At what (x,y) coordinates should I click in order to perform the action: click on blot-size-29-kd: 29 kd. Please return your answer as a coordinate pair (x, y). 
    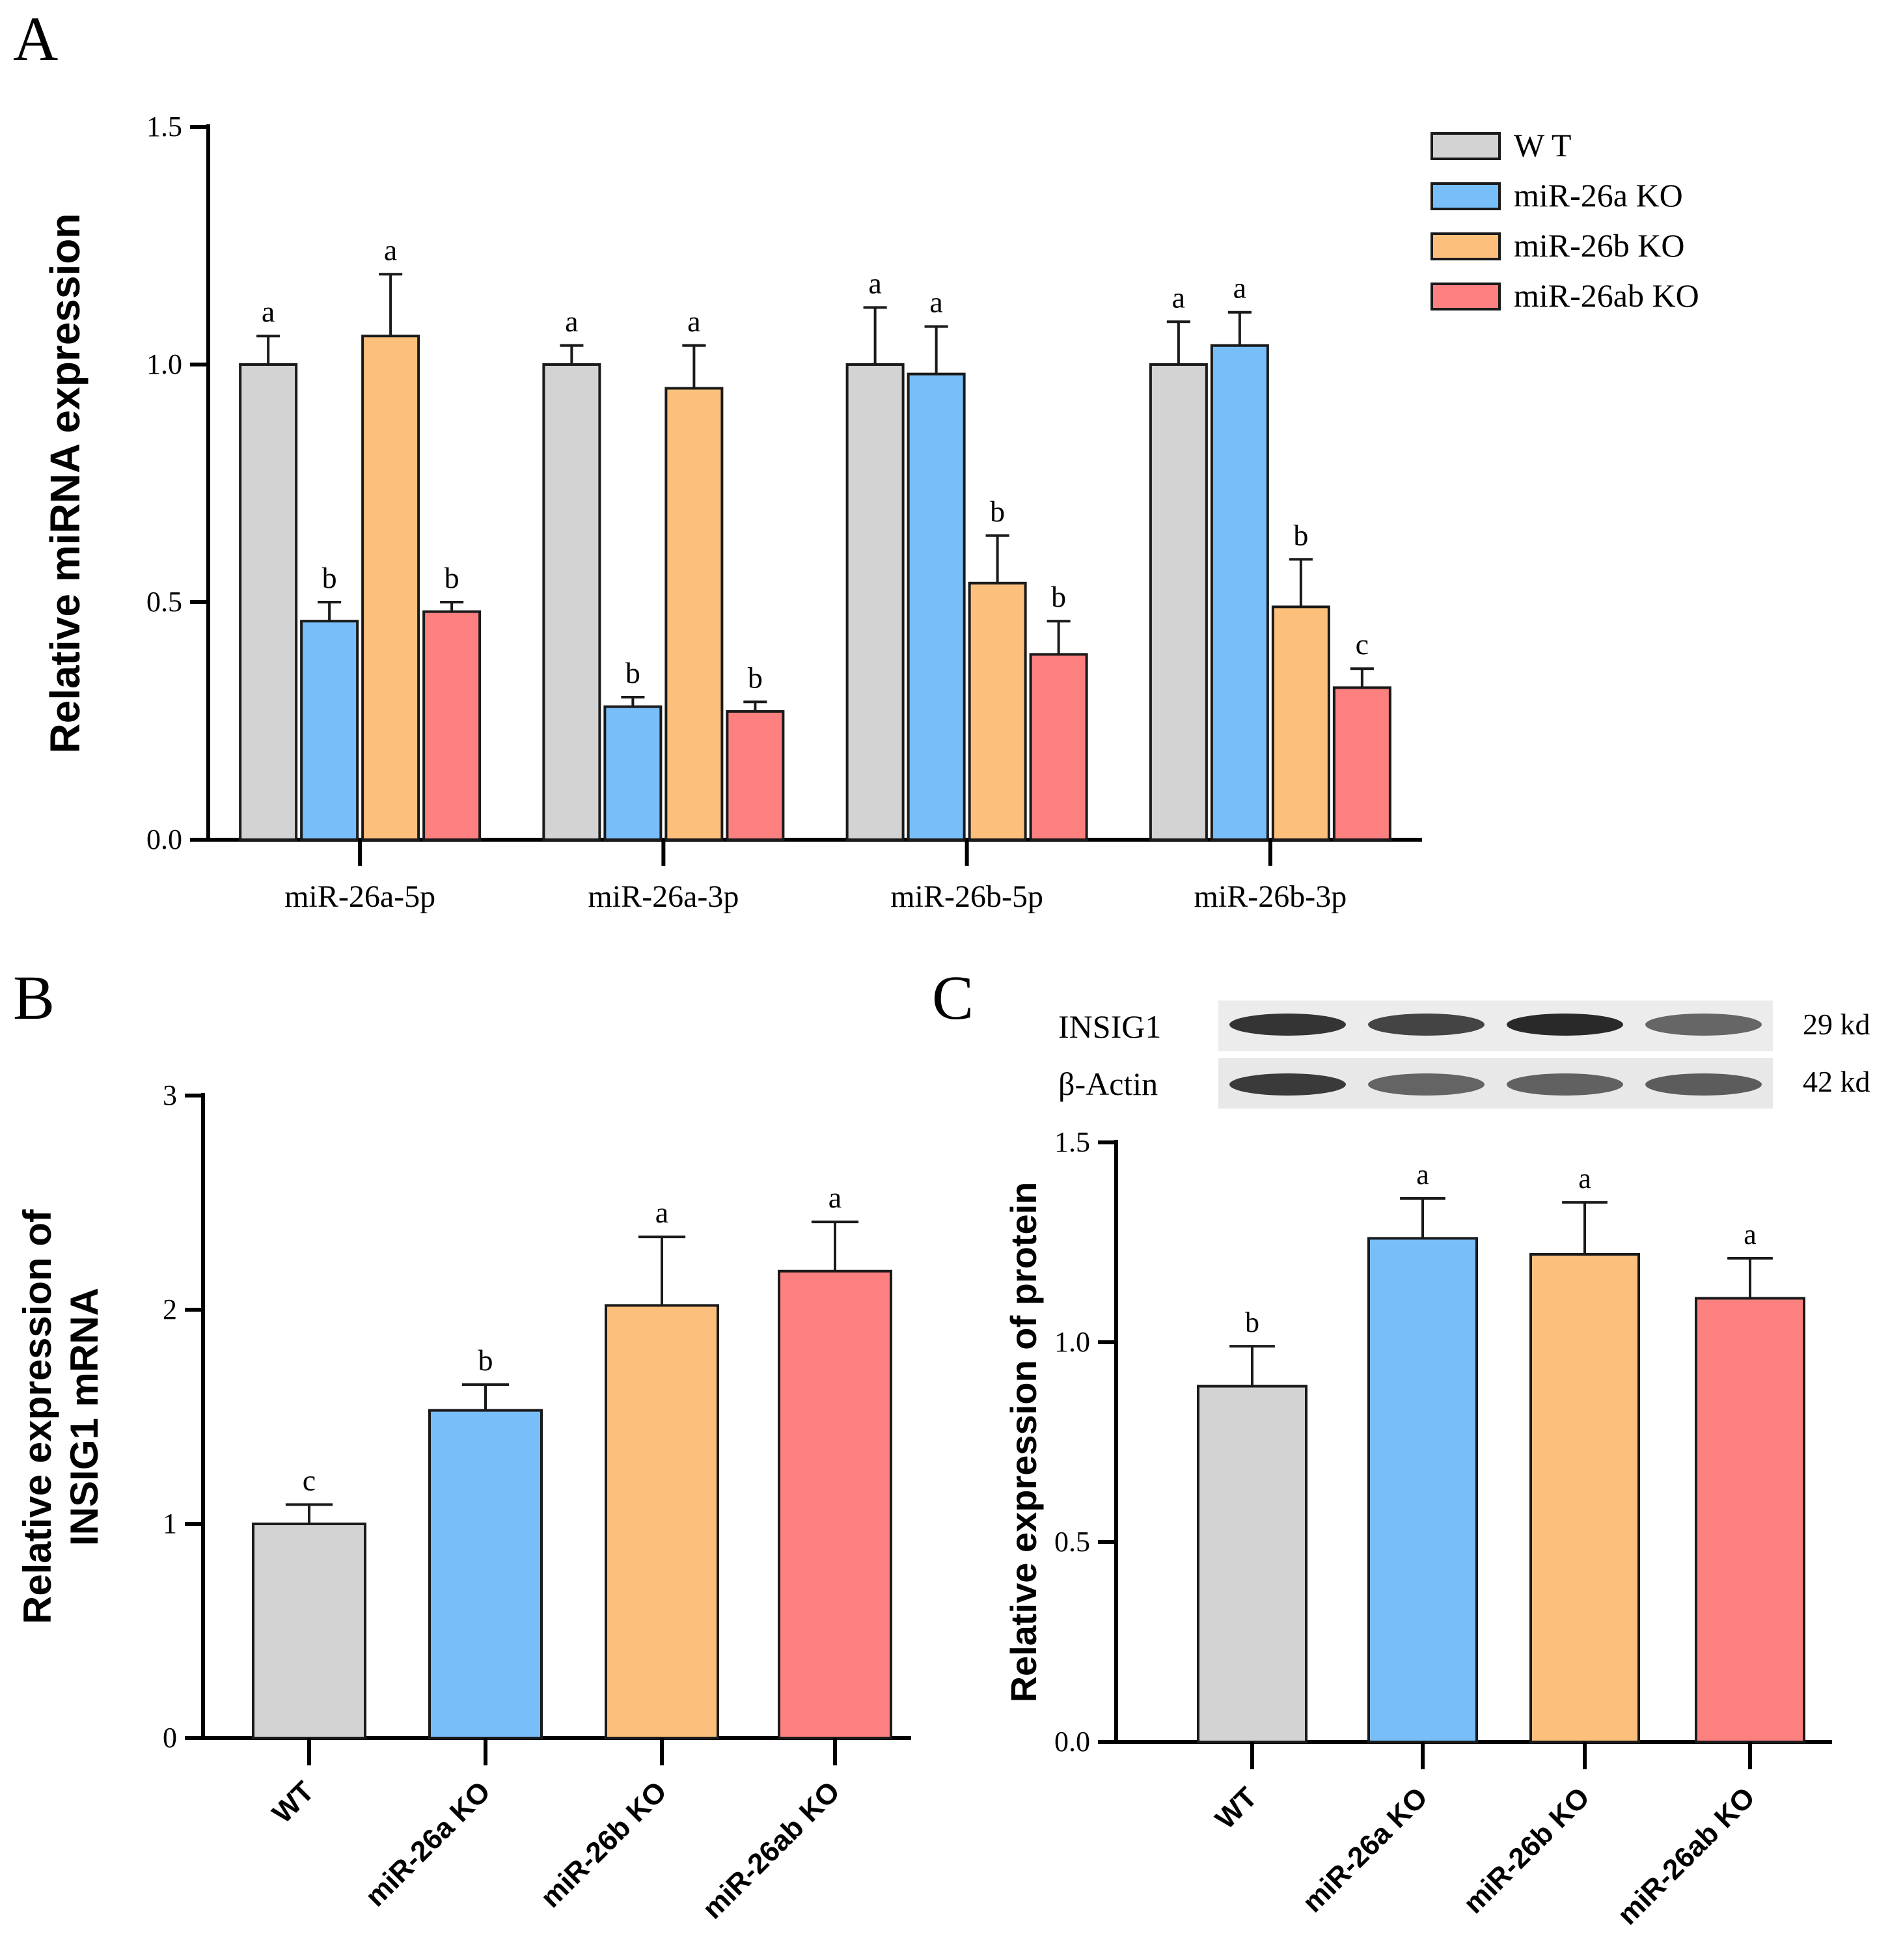
    Looking at the image, I should click on (1836, 1024).